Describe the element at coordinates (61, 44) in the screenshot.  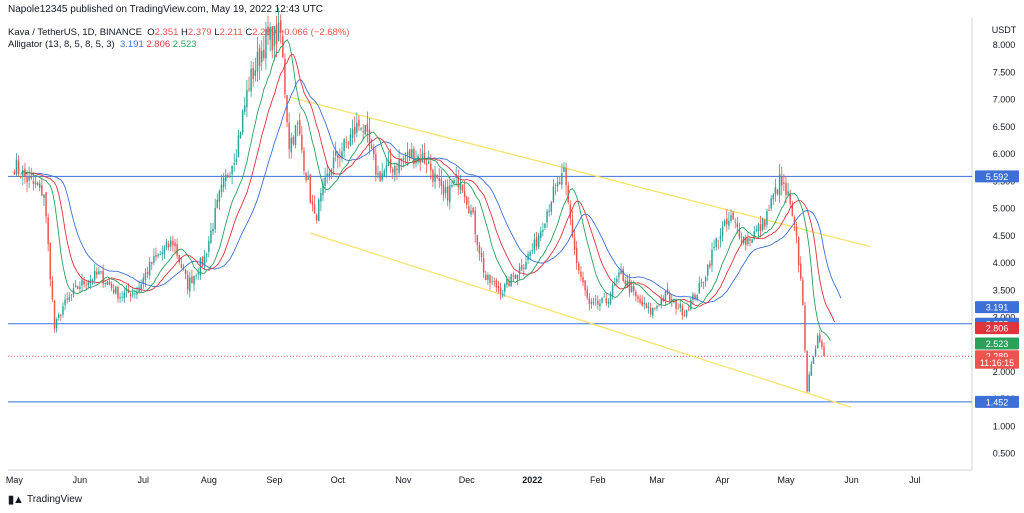
I see `indicator-name: Alligator (13, 8, 5, 8, 5, 3)` at that location.